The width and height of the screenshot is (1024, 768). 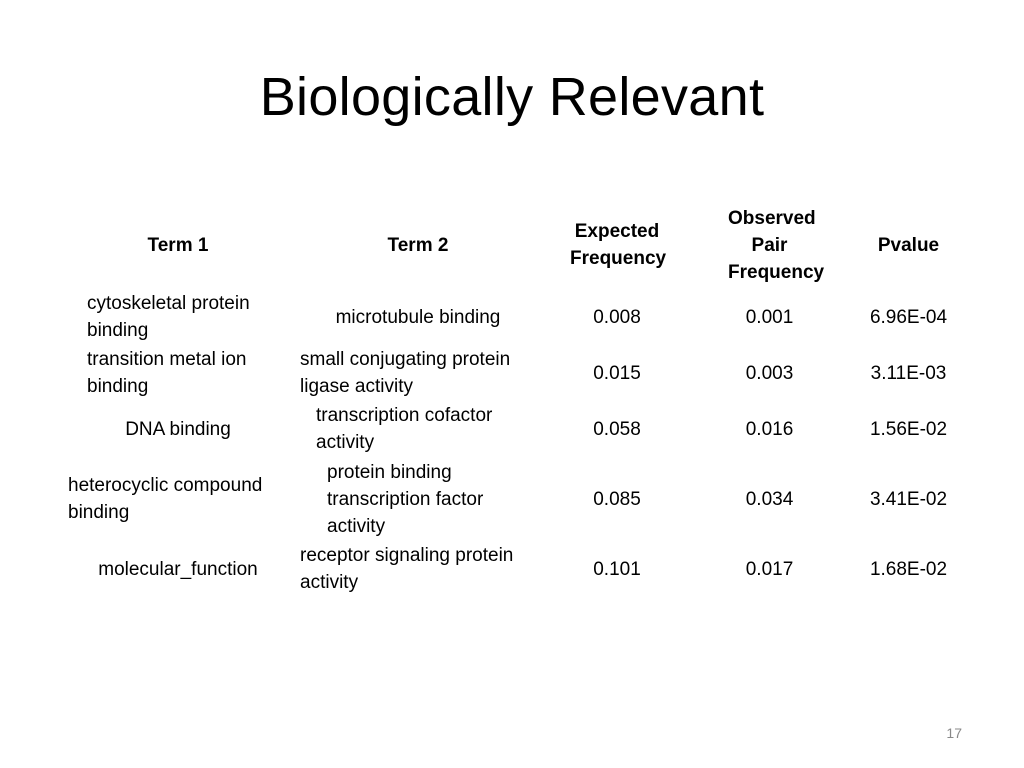 What do you see at coordinates (908, 569) in the screenshot?
I see `cell-pvalue: 1.68E-02` at bounding box center [908, 569].